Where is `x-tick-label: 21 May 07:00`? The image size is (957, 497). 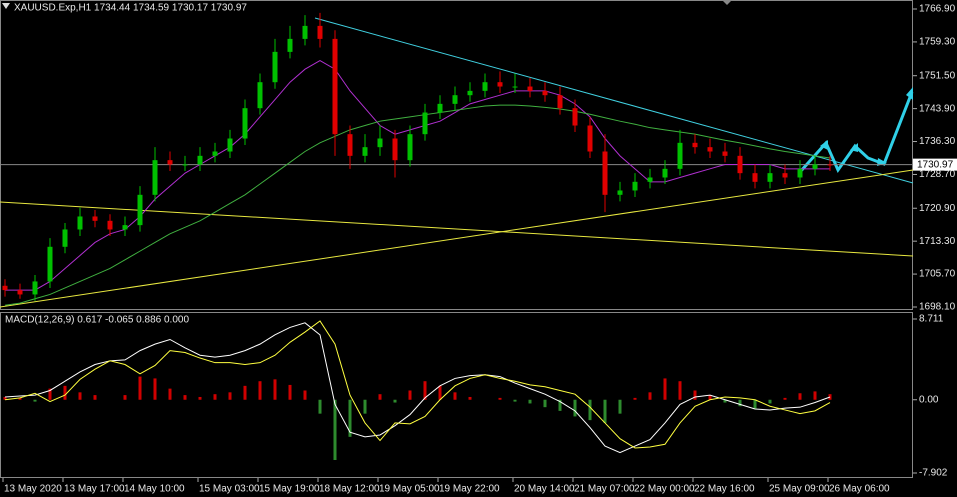 x-tick-label: 21 May 07:00 is located at coordinates (604, 489).